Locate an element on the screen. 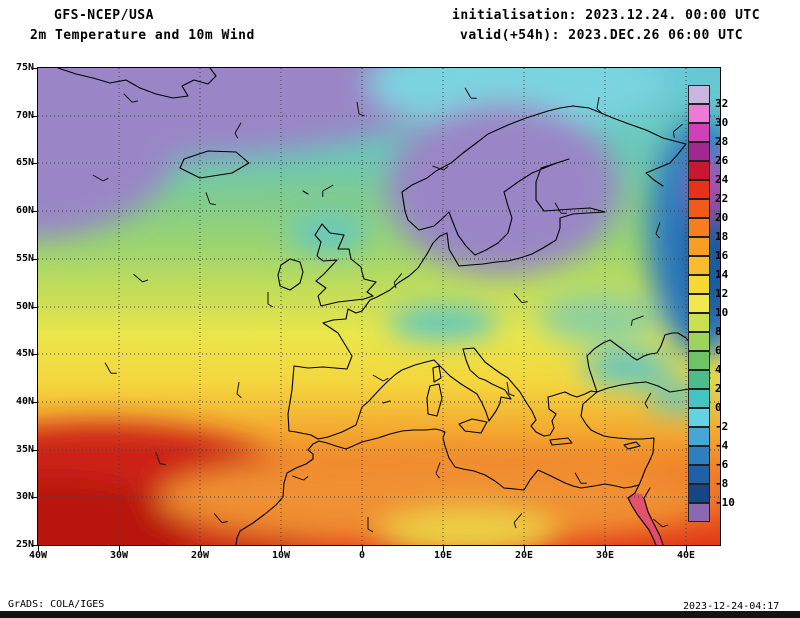 The image size is (800, 618). lon-label: 10W is located at coordinates (281, 555).